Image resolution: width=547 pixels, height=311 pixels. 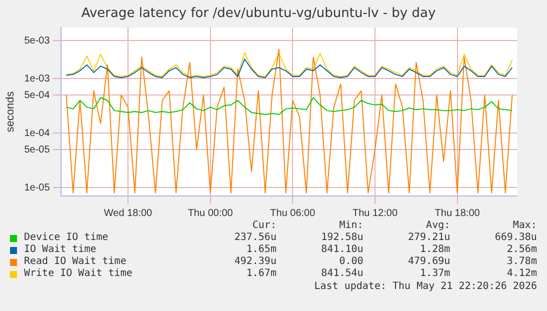 What do you see at coordinates (342, 274) in the screenshot?
I see `text: 841.54u` at bounding box center [342, 274].